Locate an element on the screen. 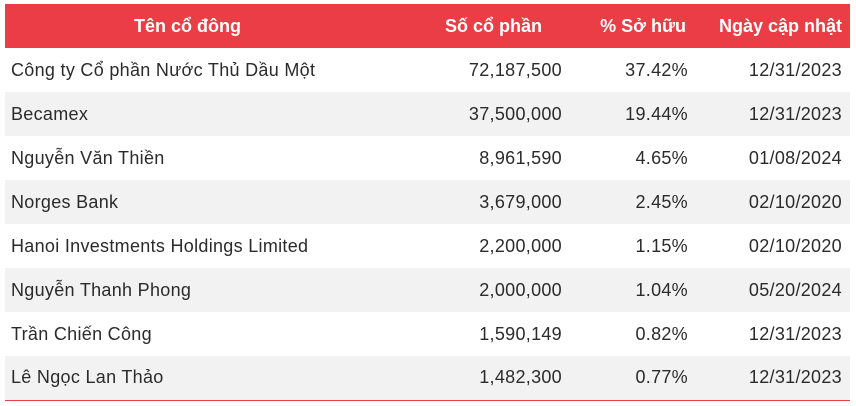  column-header-ownership-percent: % Sở hữu is located at coordinates (643, 25).